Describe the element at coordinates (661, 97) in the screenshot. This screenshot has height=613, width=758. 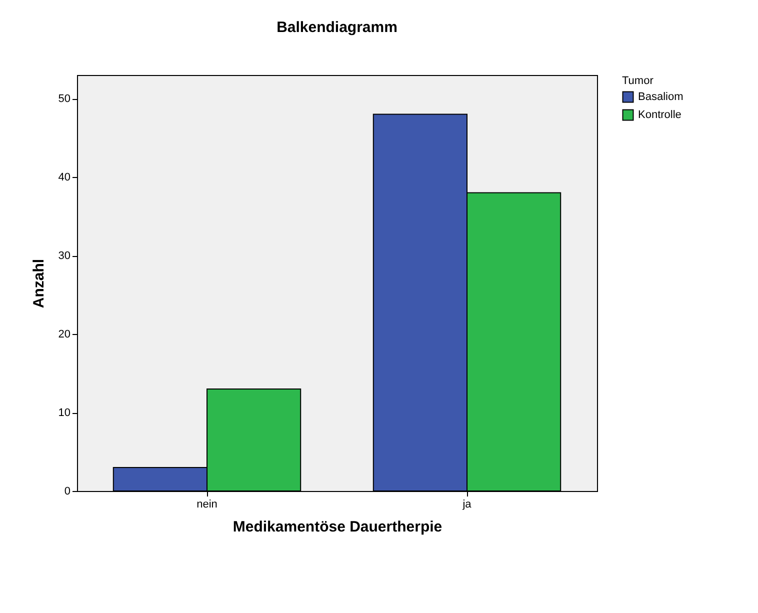
I see `legend-label: Basaliom` at that location.